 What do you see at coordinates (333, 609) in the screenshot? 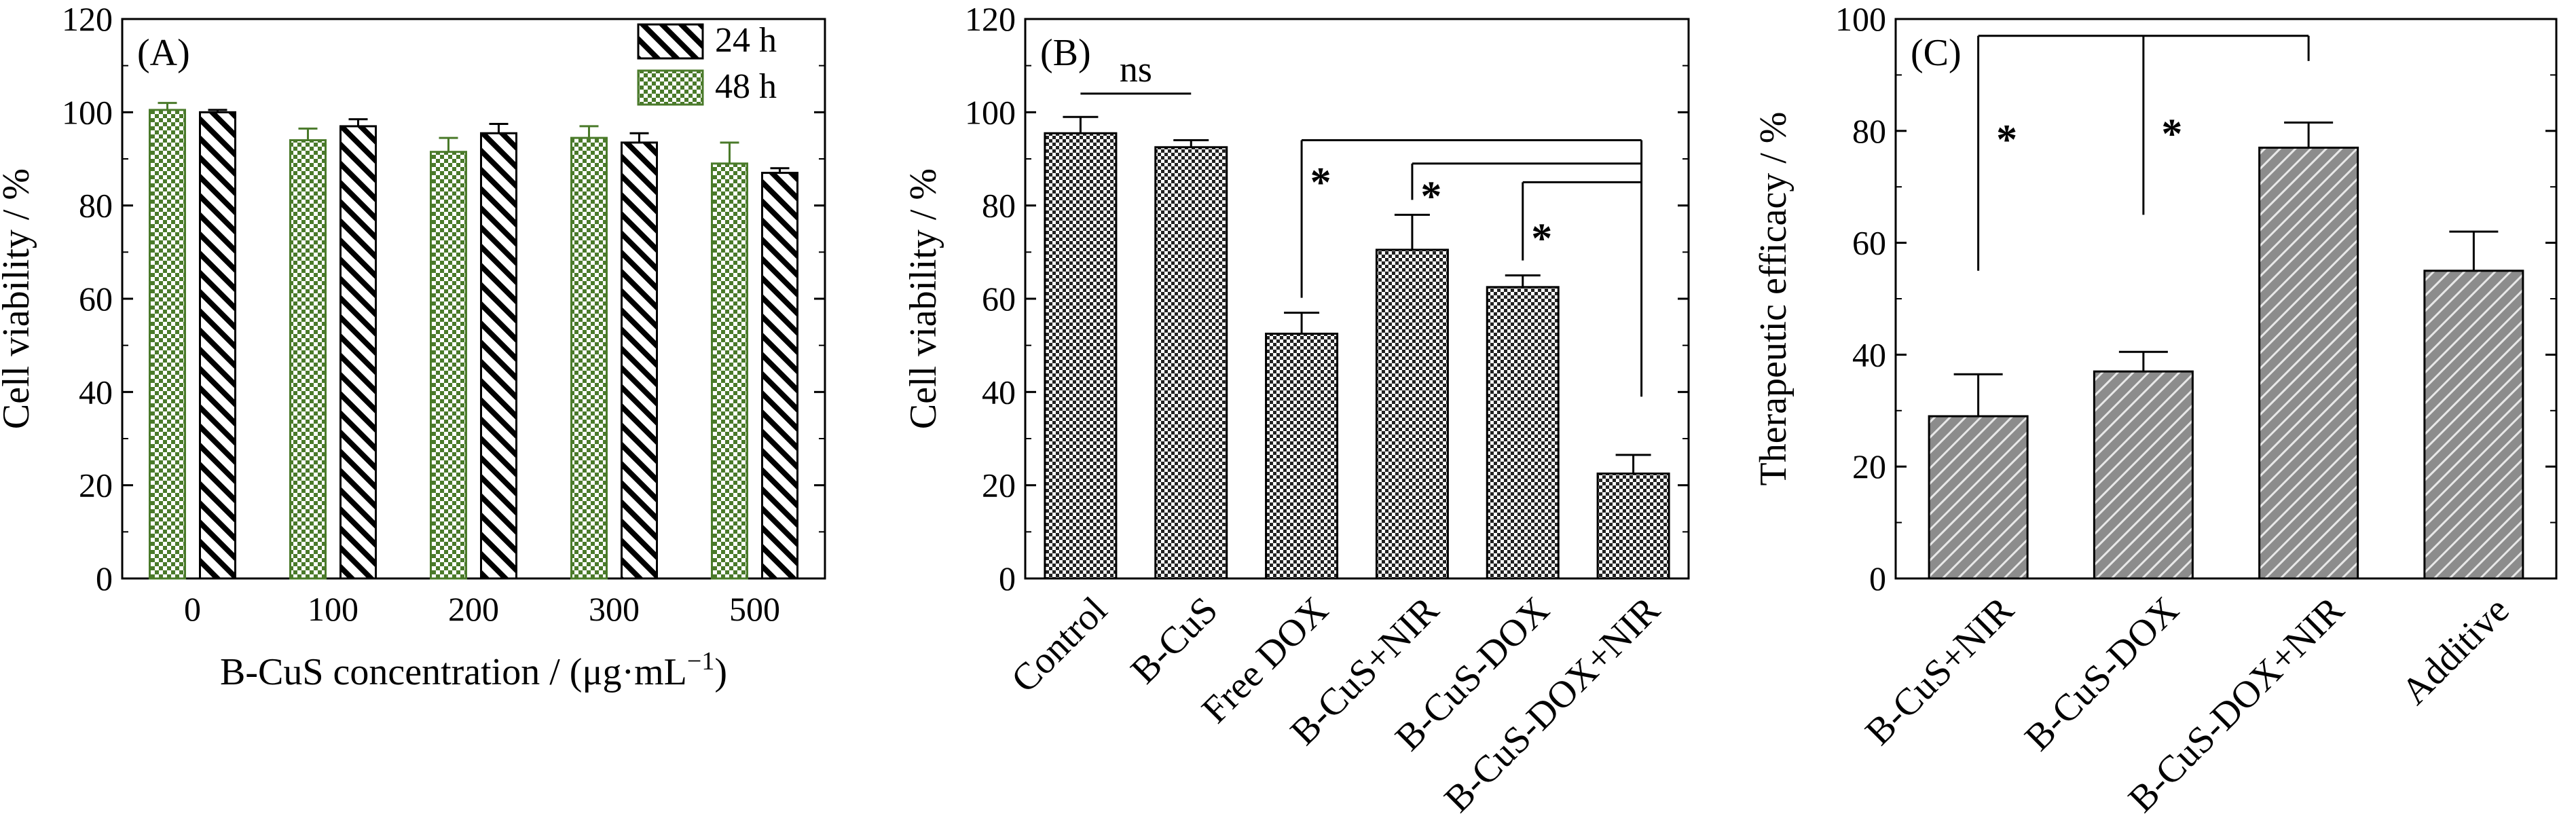
I see `x-tick-label: 100` at bounding box center [333, 609].